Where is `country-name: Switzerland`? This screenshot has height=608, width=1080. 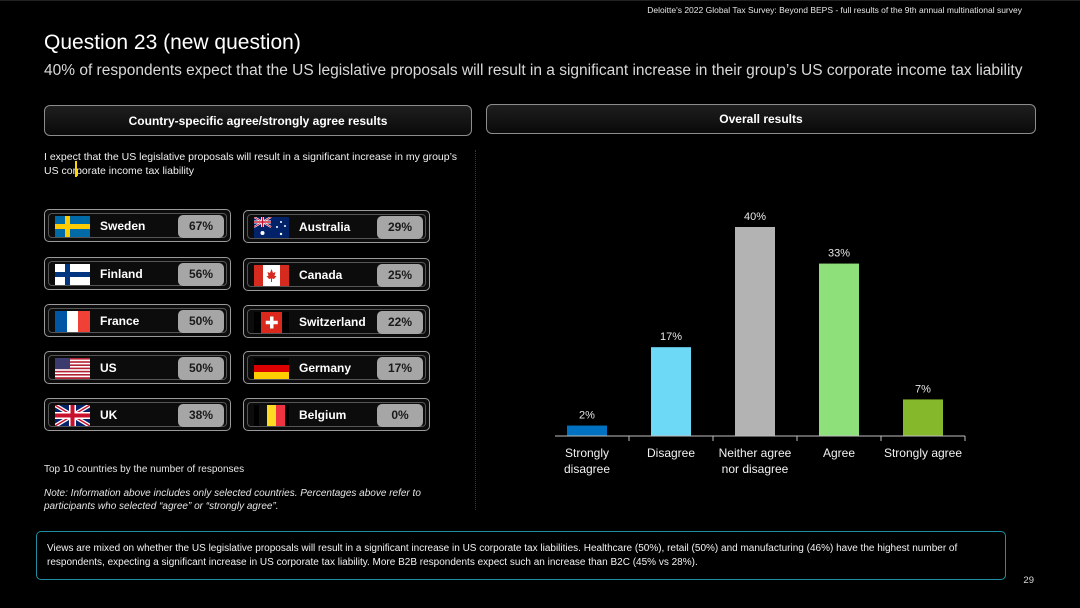 country-name: Switzerland is located at coordinates (332, 322).